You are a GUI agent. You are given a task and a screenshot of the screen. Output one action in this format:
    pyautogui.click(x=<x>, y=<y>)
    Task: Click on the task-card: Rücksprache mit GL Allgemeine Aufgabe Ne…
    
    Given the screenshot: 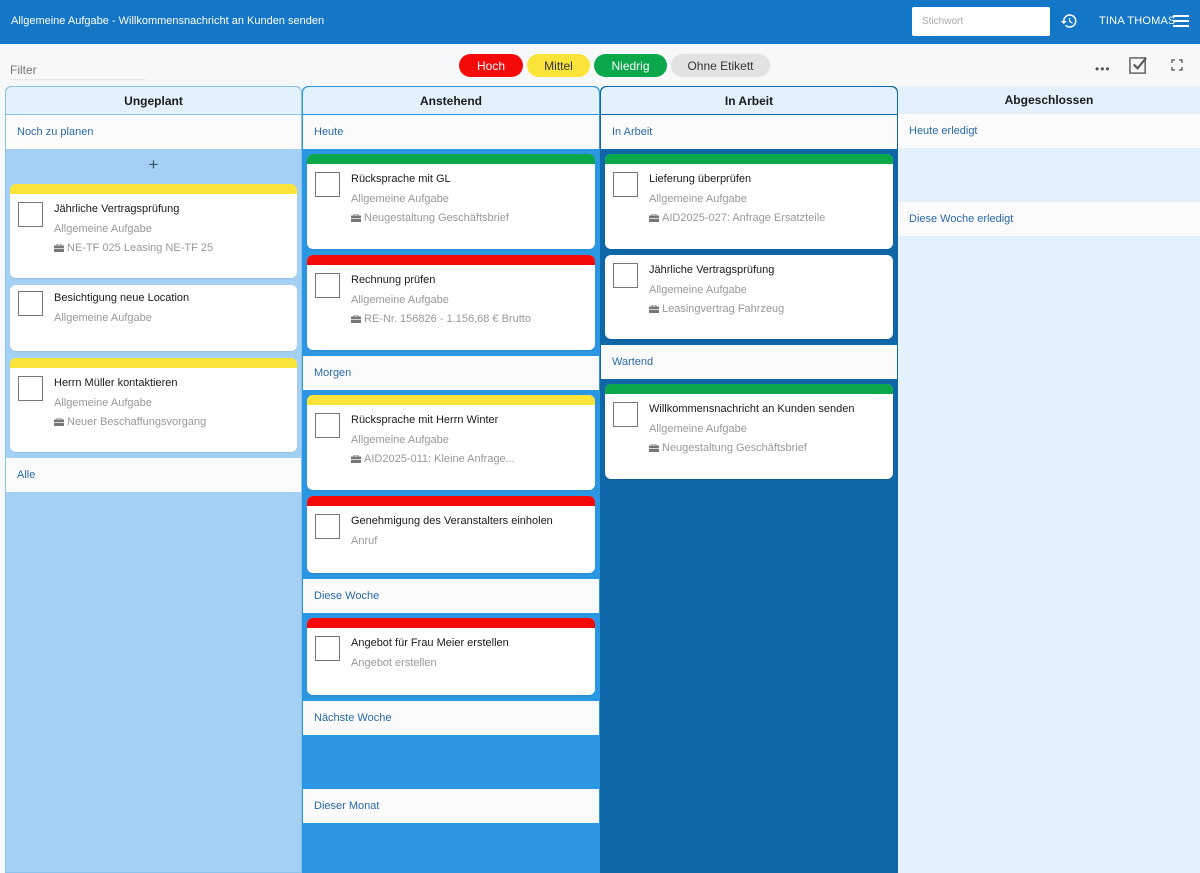 What is the action you would take?
    pyautogui.click(x=451, y=201)
    